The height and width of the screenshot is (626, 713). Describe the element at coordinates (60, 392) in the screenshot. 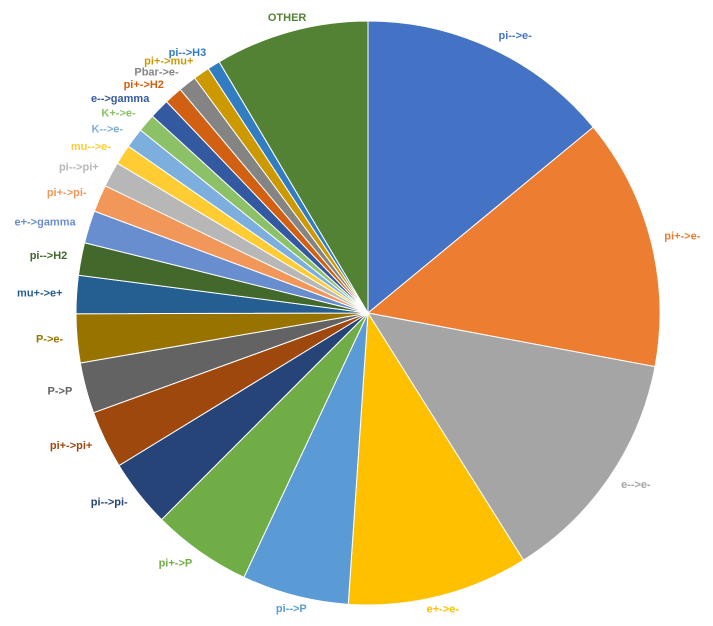

I see `slice-label: P->P` at that location.